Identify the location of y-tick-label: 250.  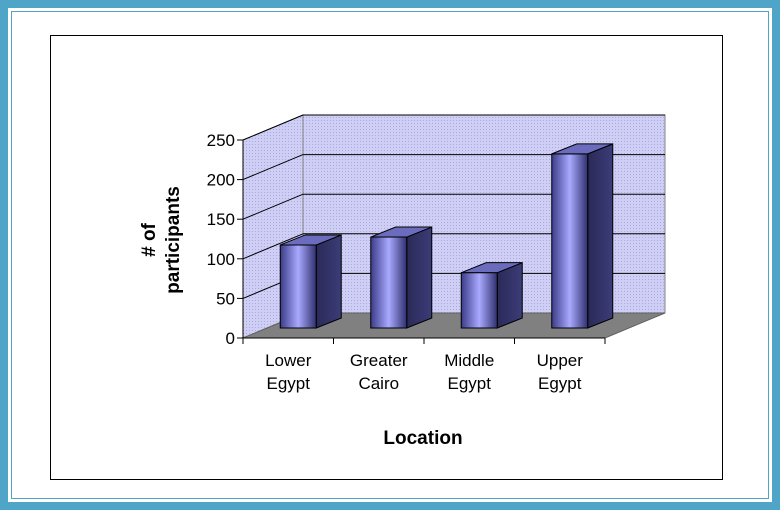
(221, 140).